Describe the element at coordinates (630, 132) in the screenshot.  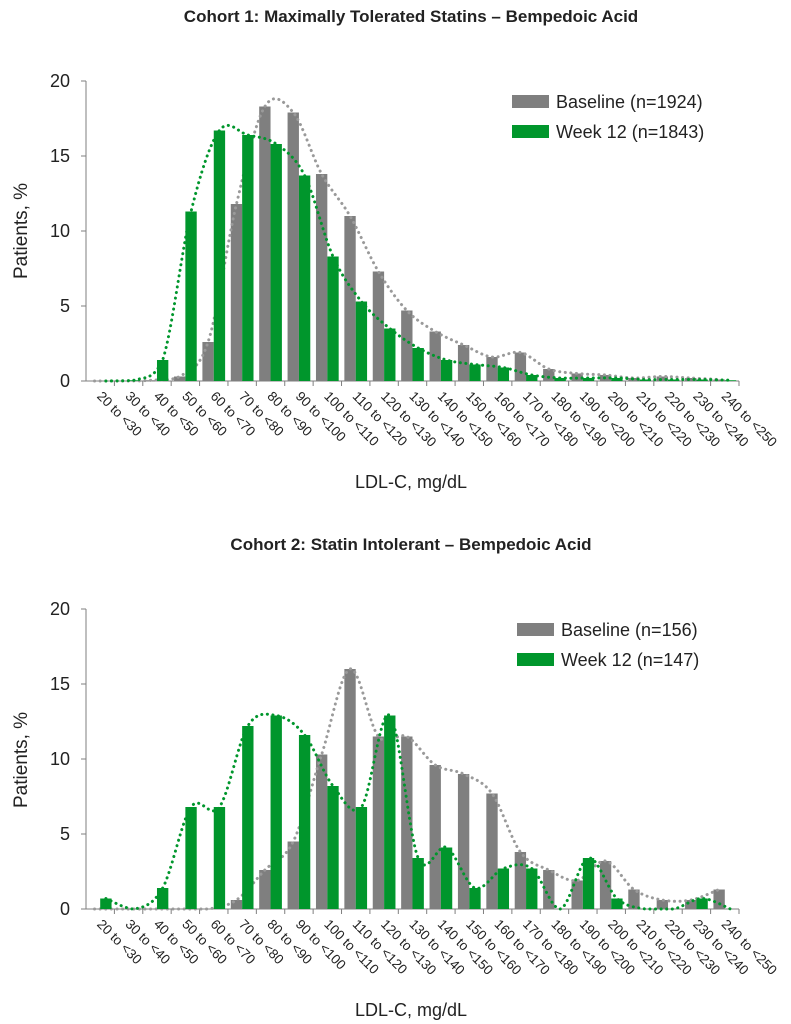
I see `legend-label: Week 12 (n=1843)` at that location.